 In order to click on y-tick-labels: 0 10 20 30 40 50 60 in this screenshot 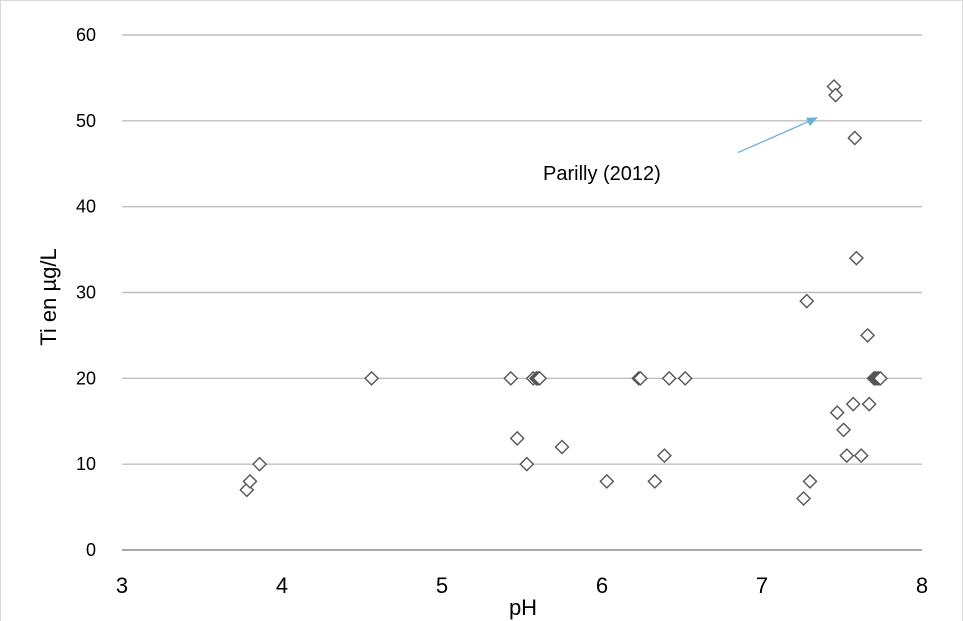, I will do `click(86, 292)`.